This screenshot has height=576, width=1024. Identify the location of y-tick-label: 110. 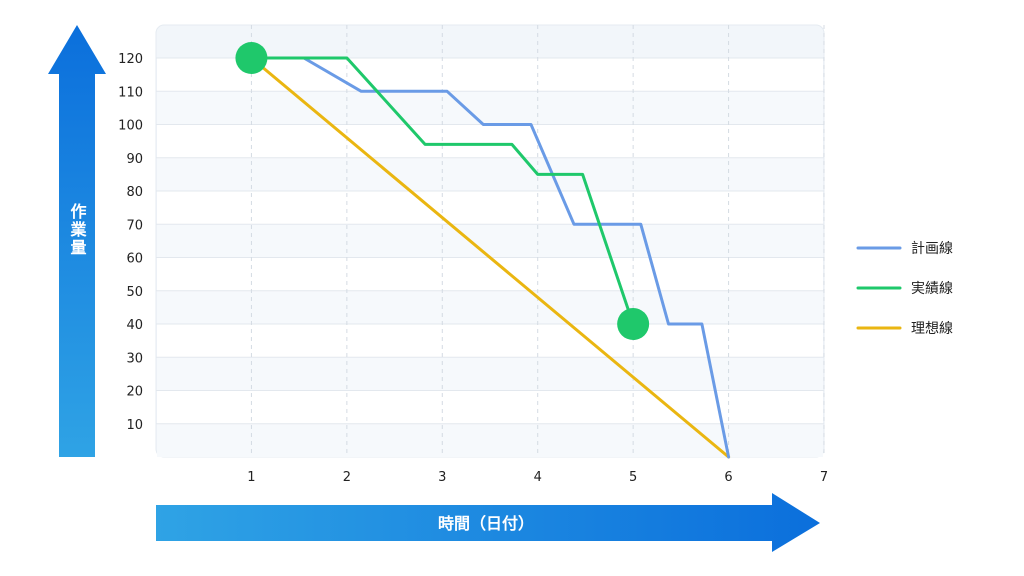
(130, 92).